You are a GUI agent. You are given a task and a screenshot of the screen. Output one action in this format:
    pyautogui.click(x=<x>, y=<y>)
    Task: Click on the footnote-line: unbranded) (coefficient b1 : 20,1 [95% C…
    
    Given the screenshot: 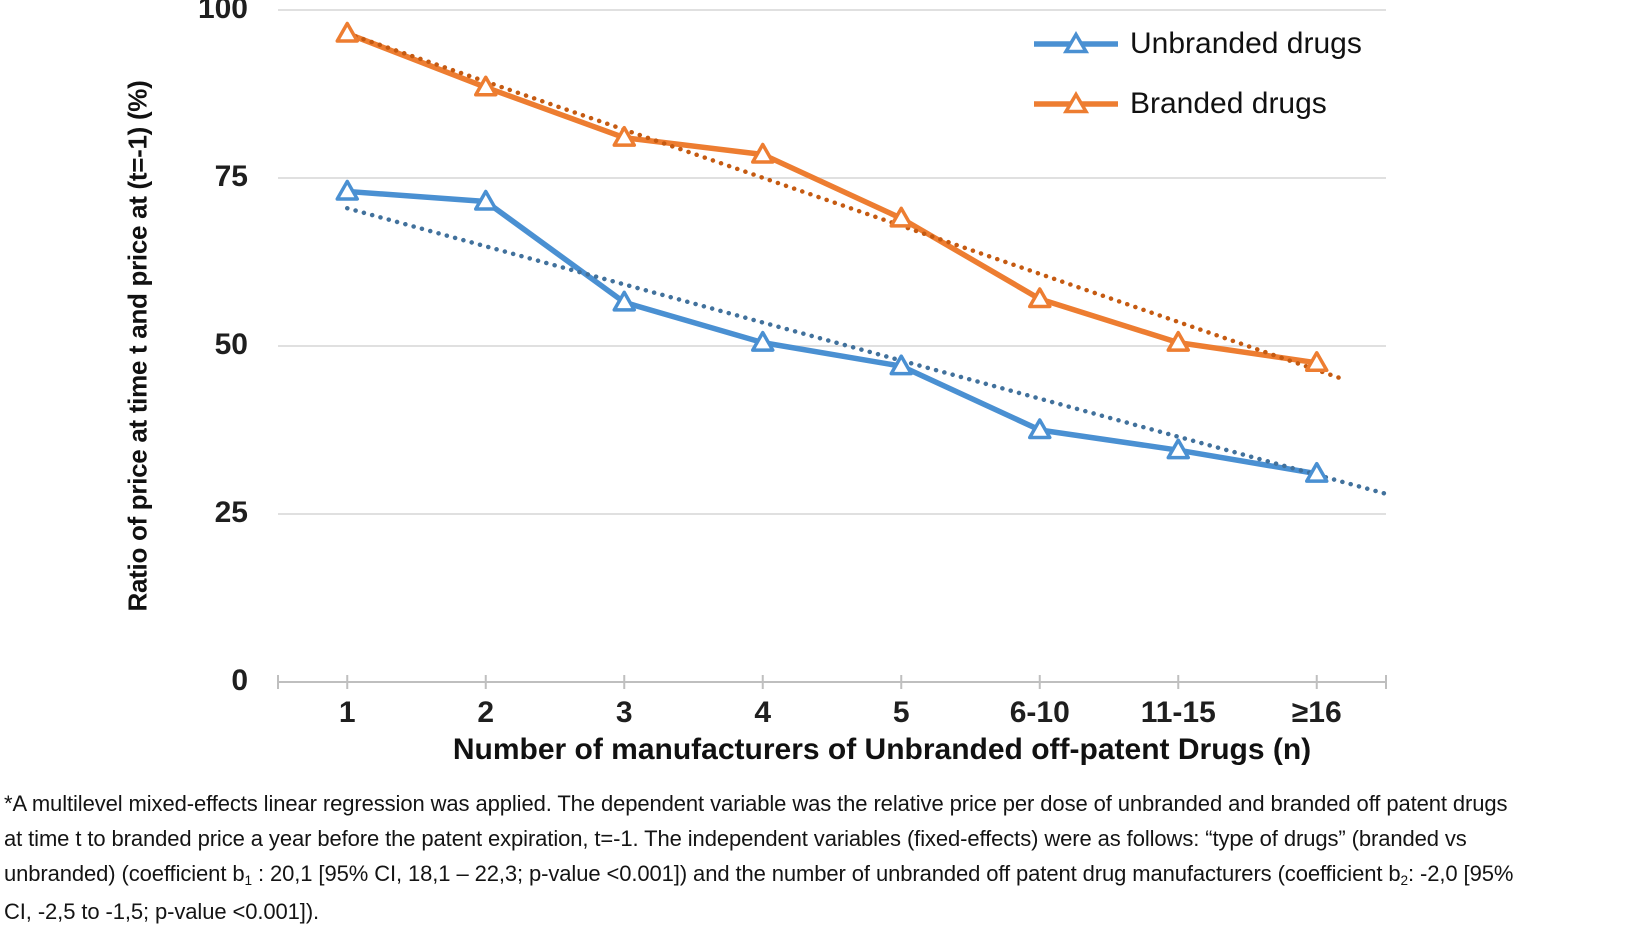 What is the action you would take?
    pyautogui.click(x=759, y=874)
    